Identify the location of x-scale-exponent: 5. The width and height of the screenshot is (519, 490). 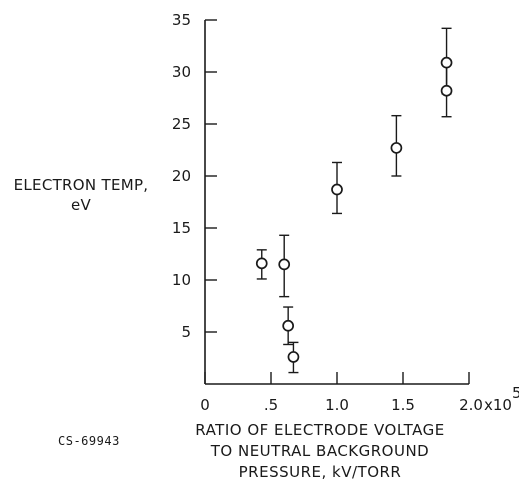
(515, 393).